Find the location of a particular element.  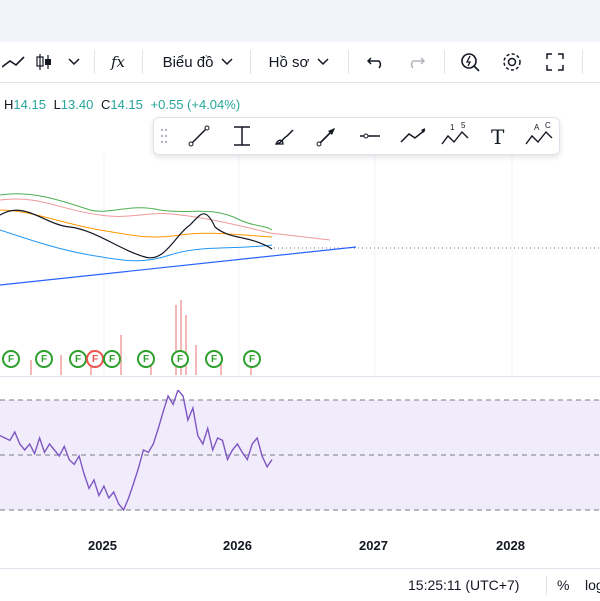

drag-handle-icon is located at coordinates (164, 136).